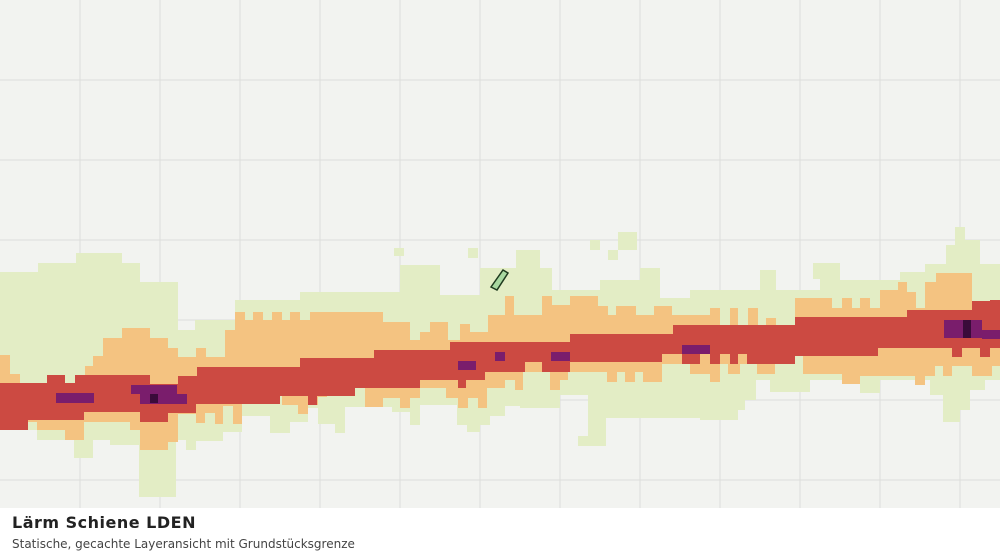  I want to click on noise-zone-extreme, so click(560, 361).